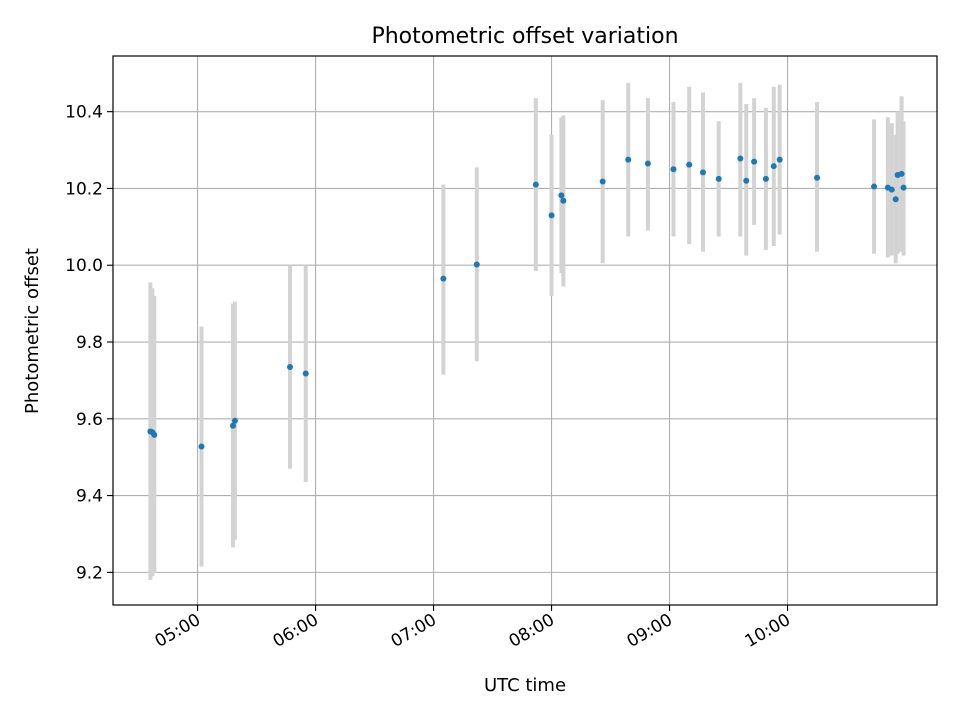  What do you see at coordinates (32, 331) in the screenshot?
I see `y-axis-title: Photometric offset` at bounding box center [32, 331].